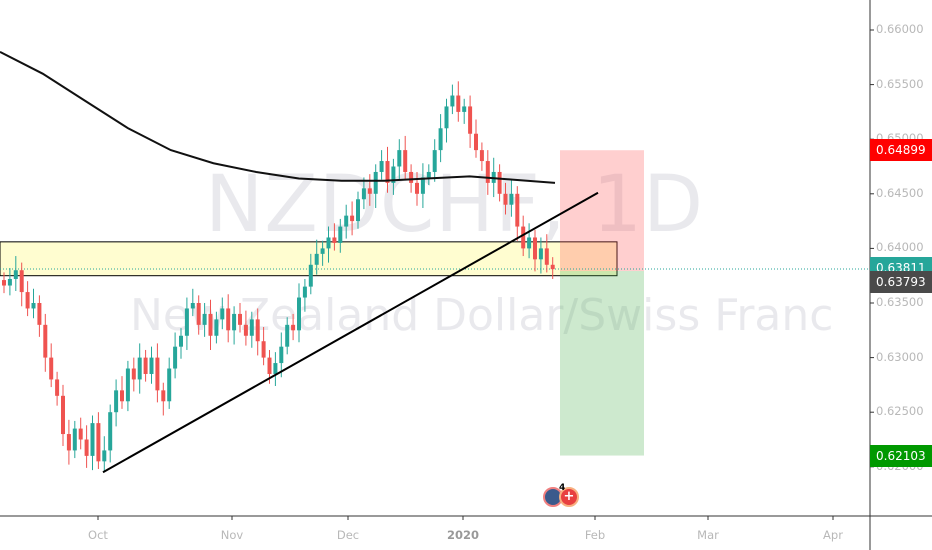 The width and height of the screenshot is (932, 550). Describe the element at coordinates (900, 29) in the screenshot. I see `price-tick-label: 0.66000` at that location.